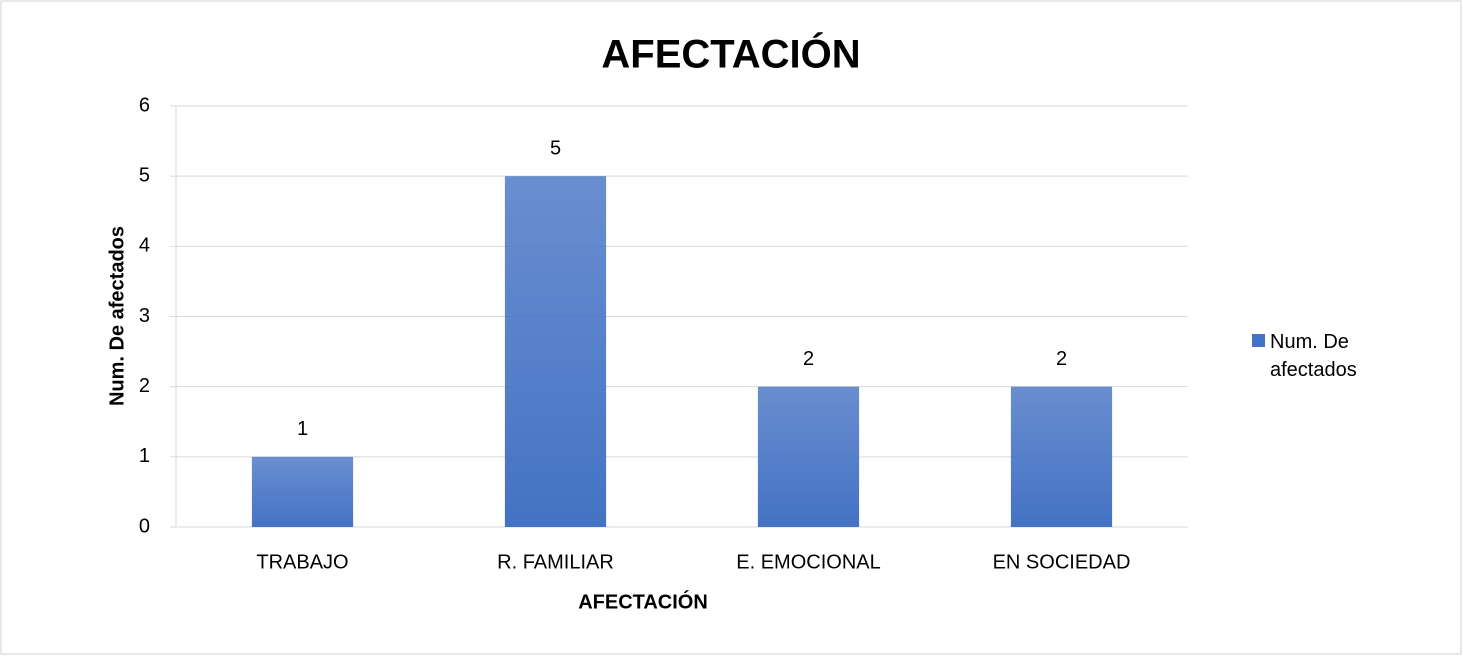 The height and width of the screenshot is (656, 1463). What do you see at coordinates (808, 562) in the screenshot?
I see `x-tick-label: E. EMOCIONAL` at bounding box center [808, 562].